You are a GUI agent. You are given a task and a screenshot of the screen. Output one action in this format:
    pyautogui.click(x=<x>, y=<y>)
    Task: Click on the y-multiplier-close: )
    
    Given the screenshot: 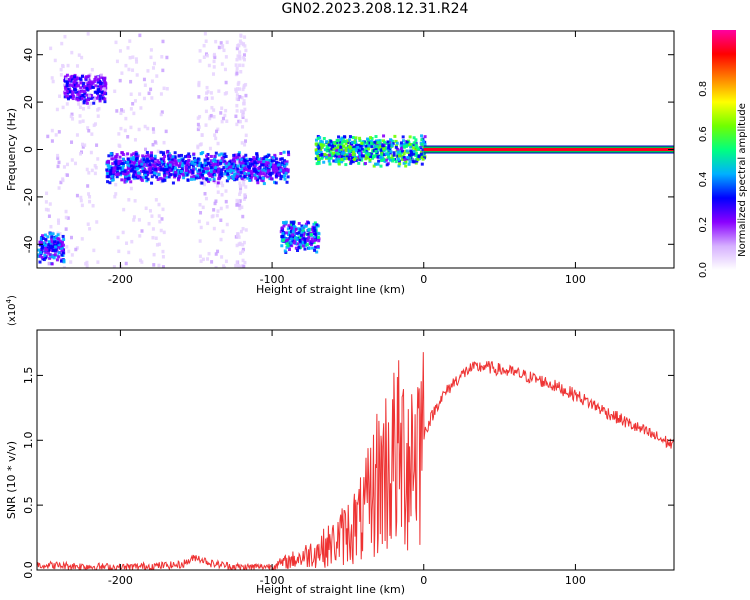 What is the action you would take?
    pyautogui.click(x=12, y=297)
    